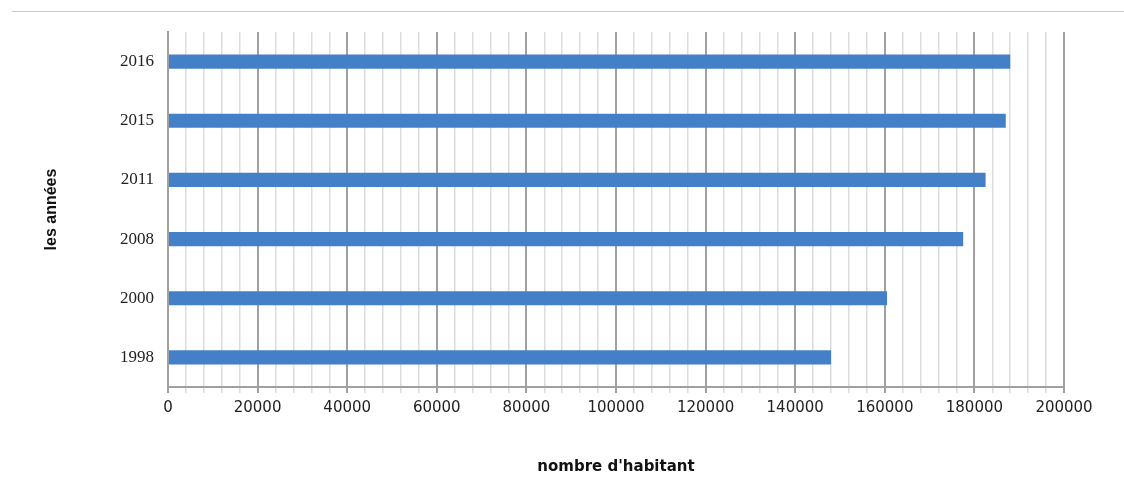 This screenshot has height=480, width=1124. Describe the element at coordinates (974, 406) in the screenshot. I see `x-tick-label: 180000` at that location.